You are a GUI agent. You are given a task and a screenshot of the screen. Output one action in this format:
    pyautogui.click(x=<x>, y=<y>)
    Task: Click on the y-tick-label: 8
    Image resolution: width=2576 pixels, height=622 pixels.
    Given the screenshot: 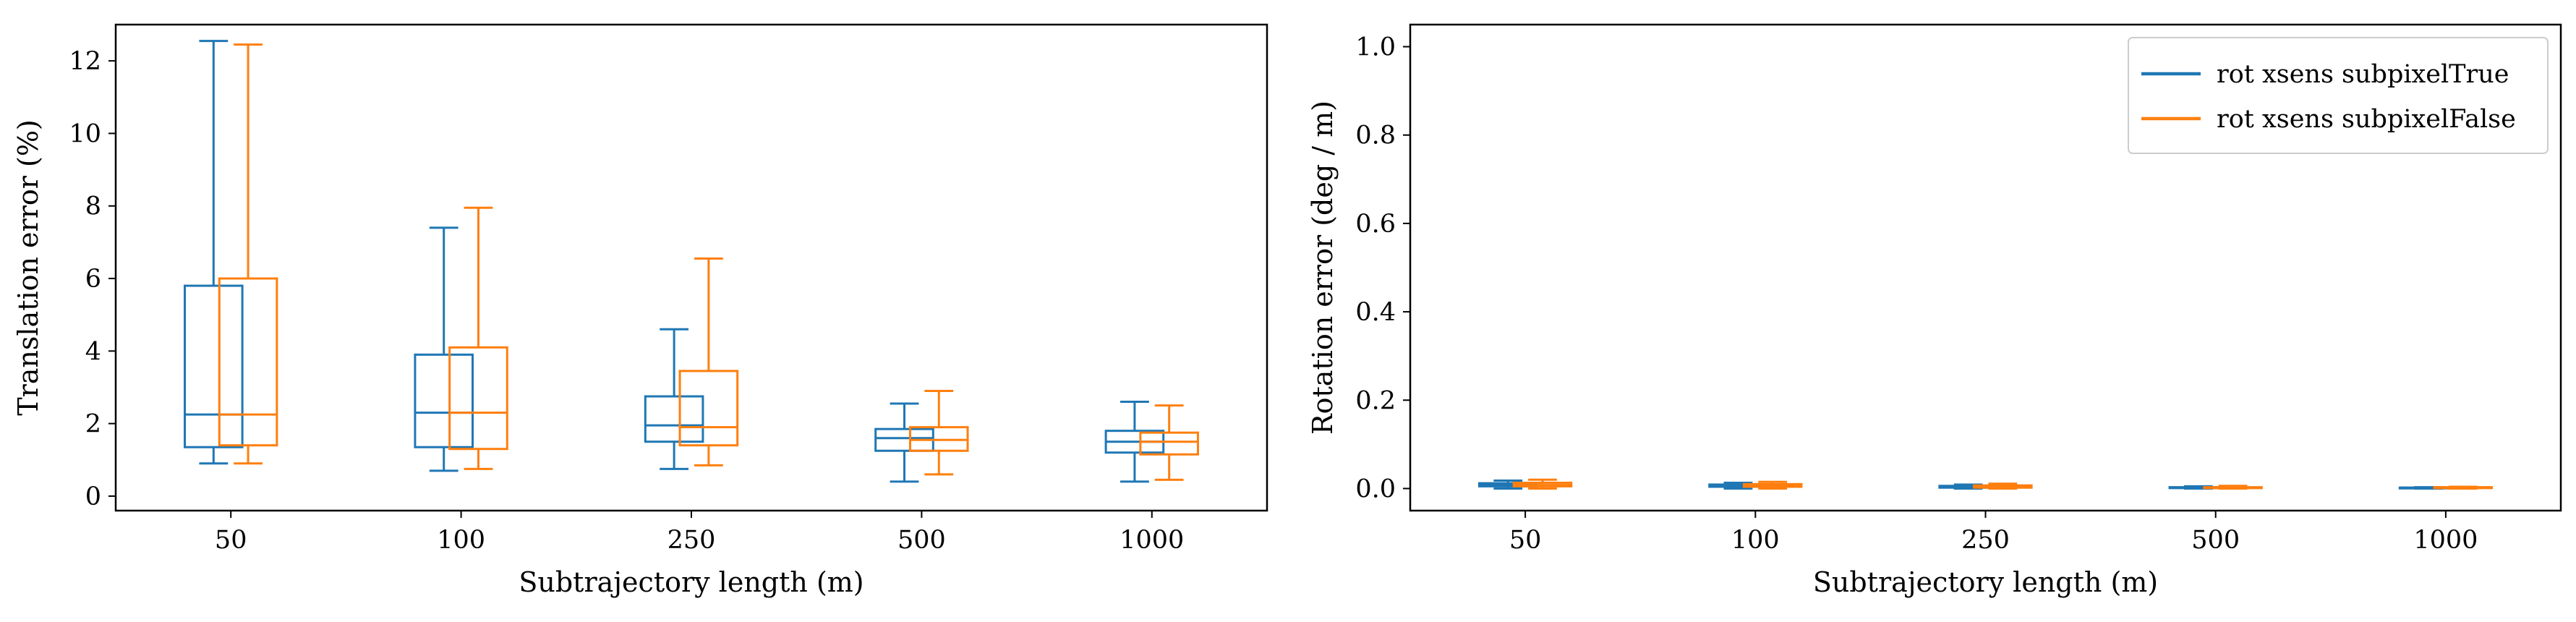 What is the action you would take?
    pyautogui.click(x=93, y=206)
    